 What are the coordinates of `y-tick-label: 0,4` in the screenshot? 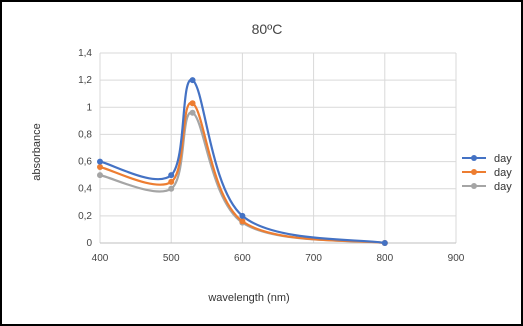 It's located at (85, 189).